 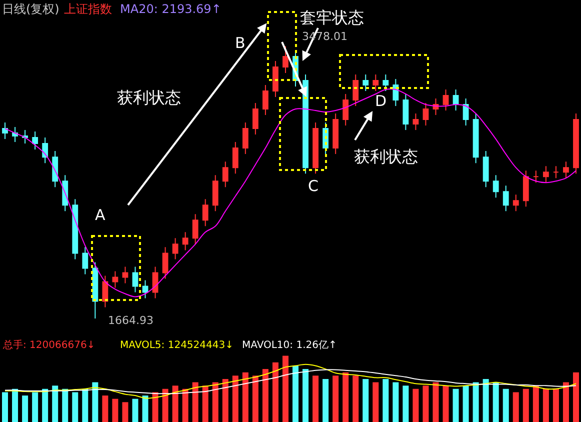 What do you see at coordinates (131, 320) in the screenshot?
I see `annotation: 1664.93` at bounding box center [131, 320].